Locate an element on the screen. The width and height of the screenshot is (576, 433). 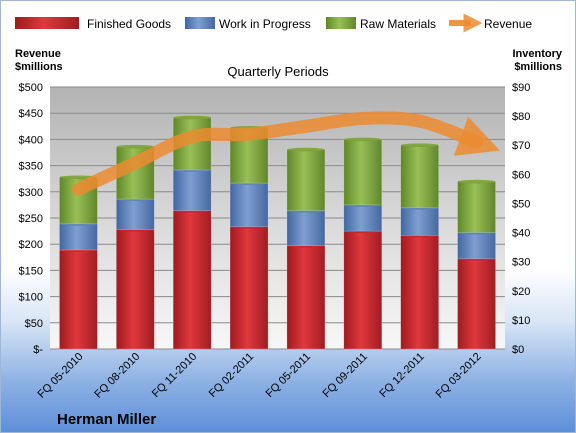
left-tick-label: $200 is located at coordinates (31, 245).